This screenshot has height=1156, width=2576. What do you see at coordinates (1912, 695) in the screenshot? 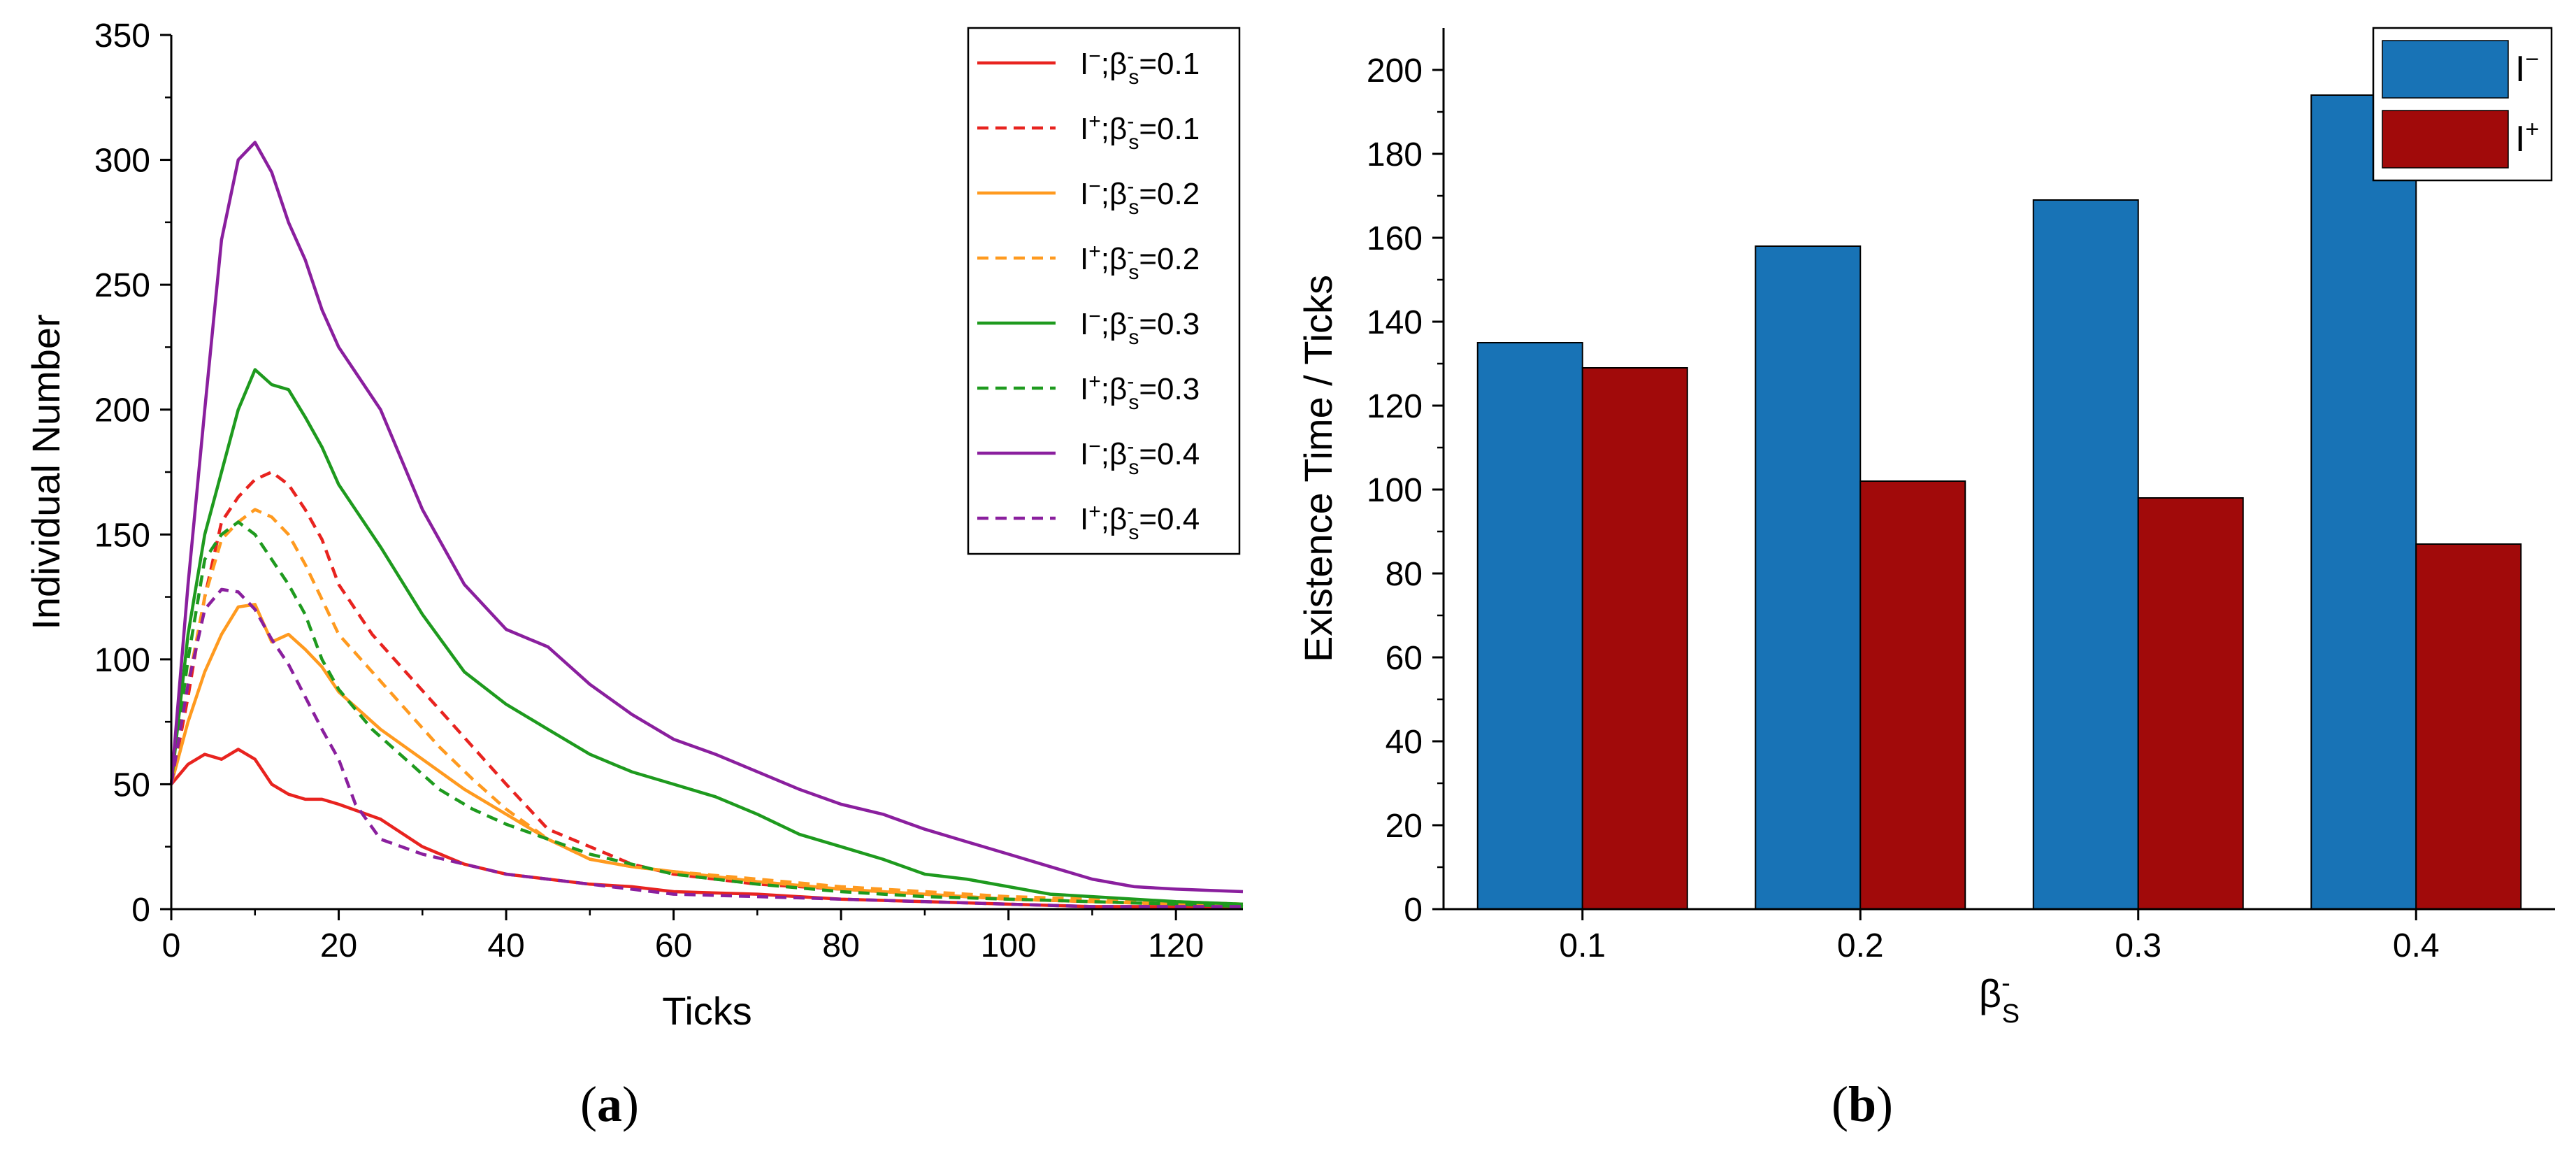
I see `bar-iplus-0.2` at bounding box center [1912, 695].